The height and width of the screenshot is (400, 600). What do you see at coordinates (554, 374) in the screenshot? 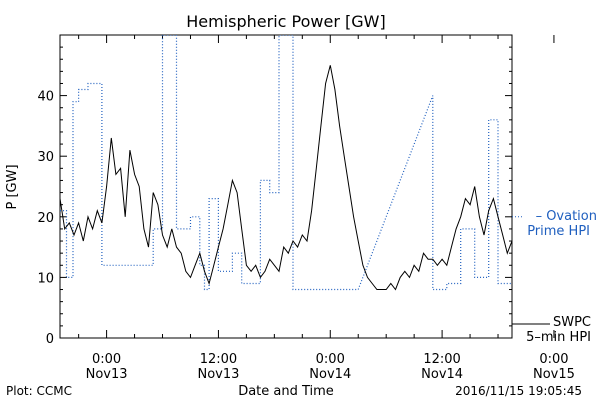
I see `x-tick-date-label: Nov15` at bounding box center [554, 374].